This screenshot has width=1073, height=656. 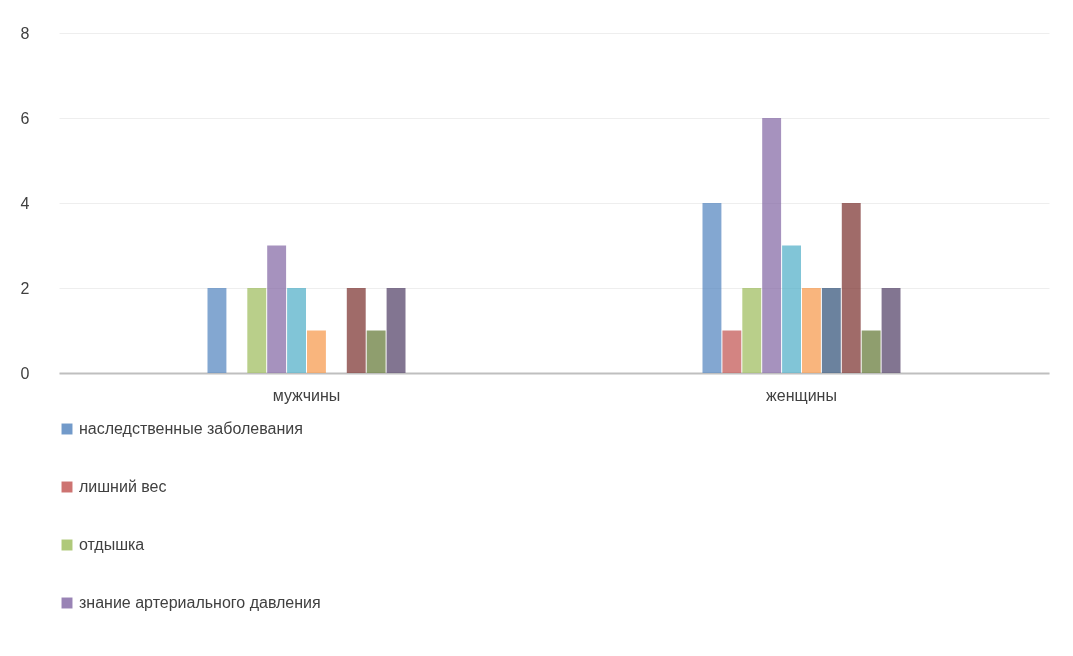 What do you see at coordinates (25, 118) in the screenshot?
I see `y-tick-label: 6` at bounding box center [25, 118].